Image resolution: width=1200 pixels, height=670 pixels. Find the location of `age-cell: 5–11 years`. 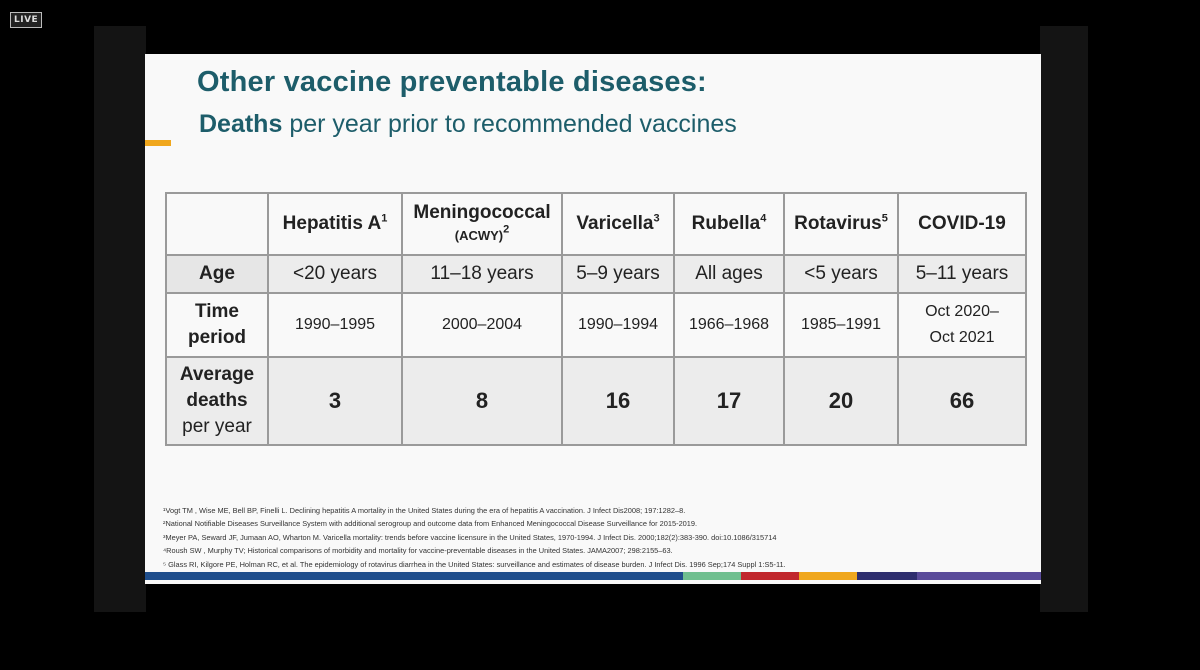

age-cell: 5–11 years is located at coordinates (962, 274).